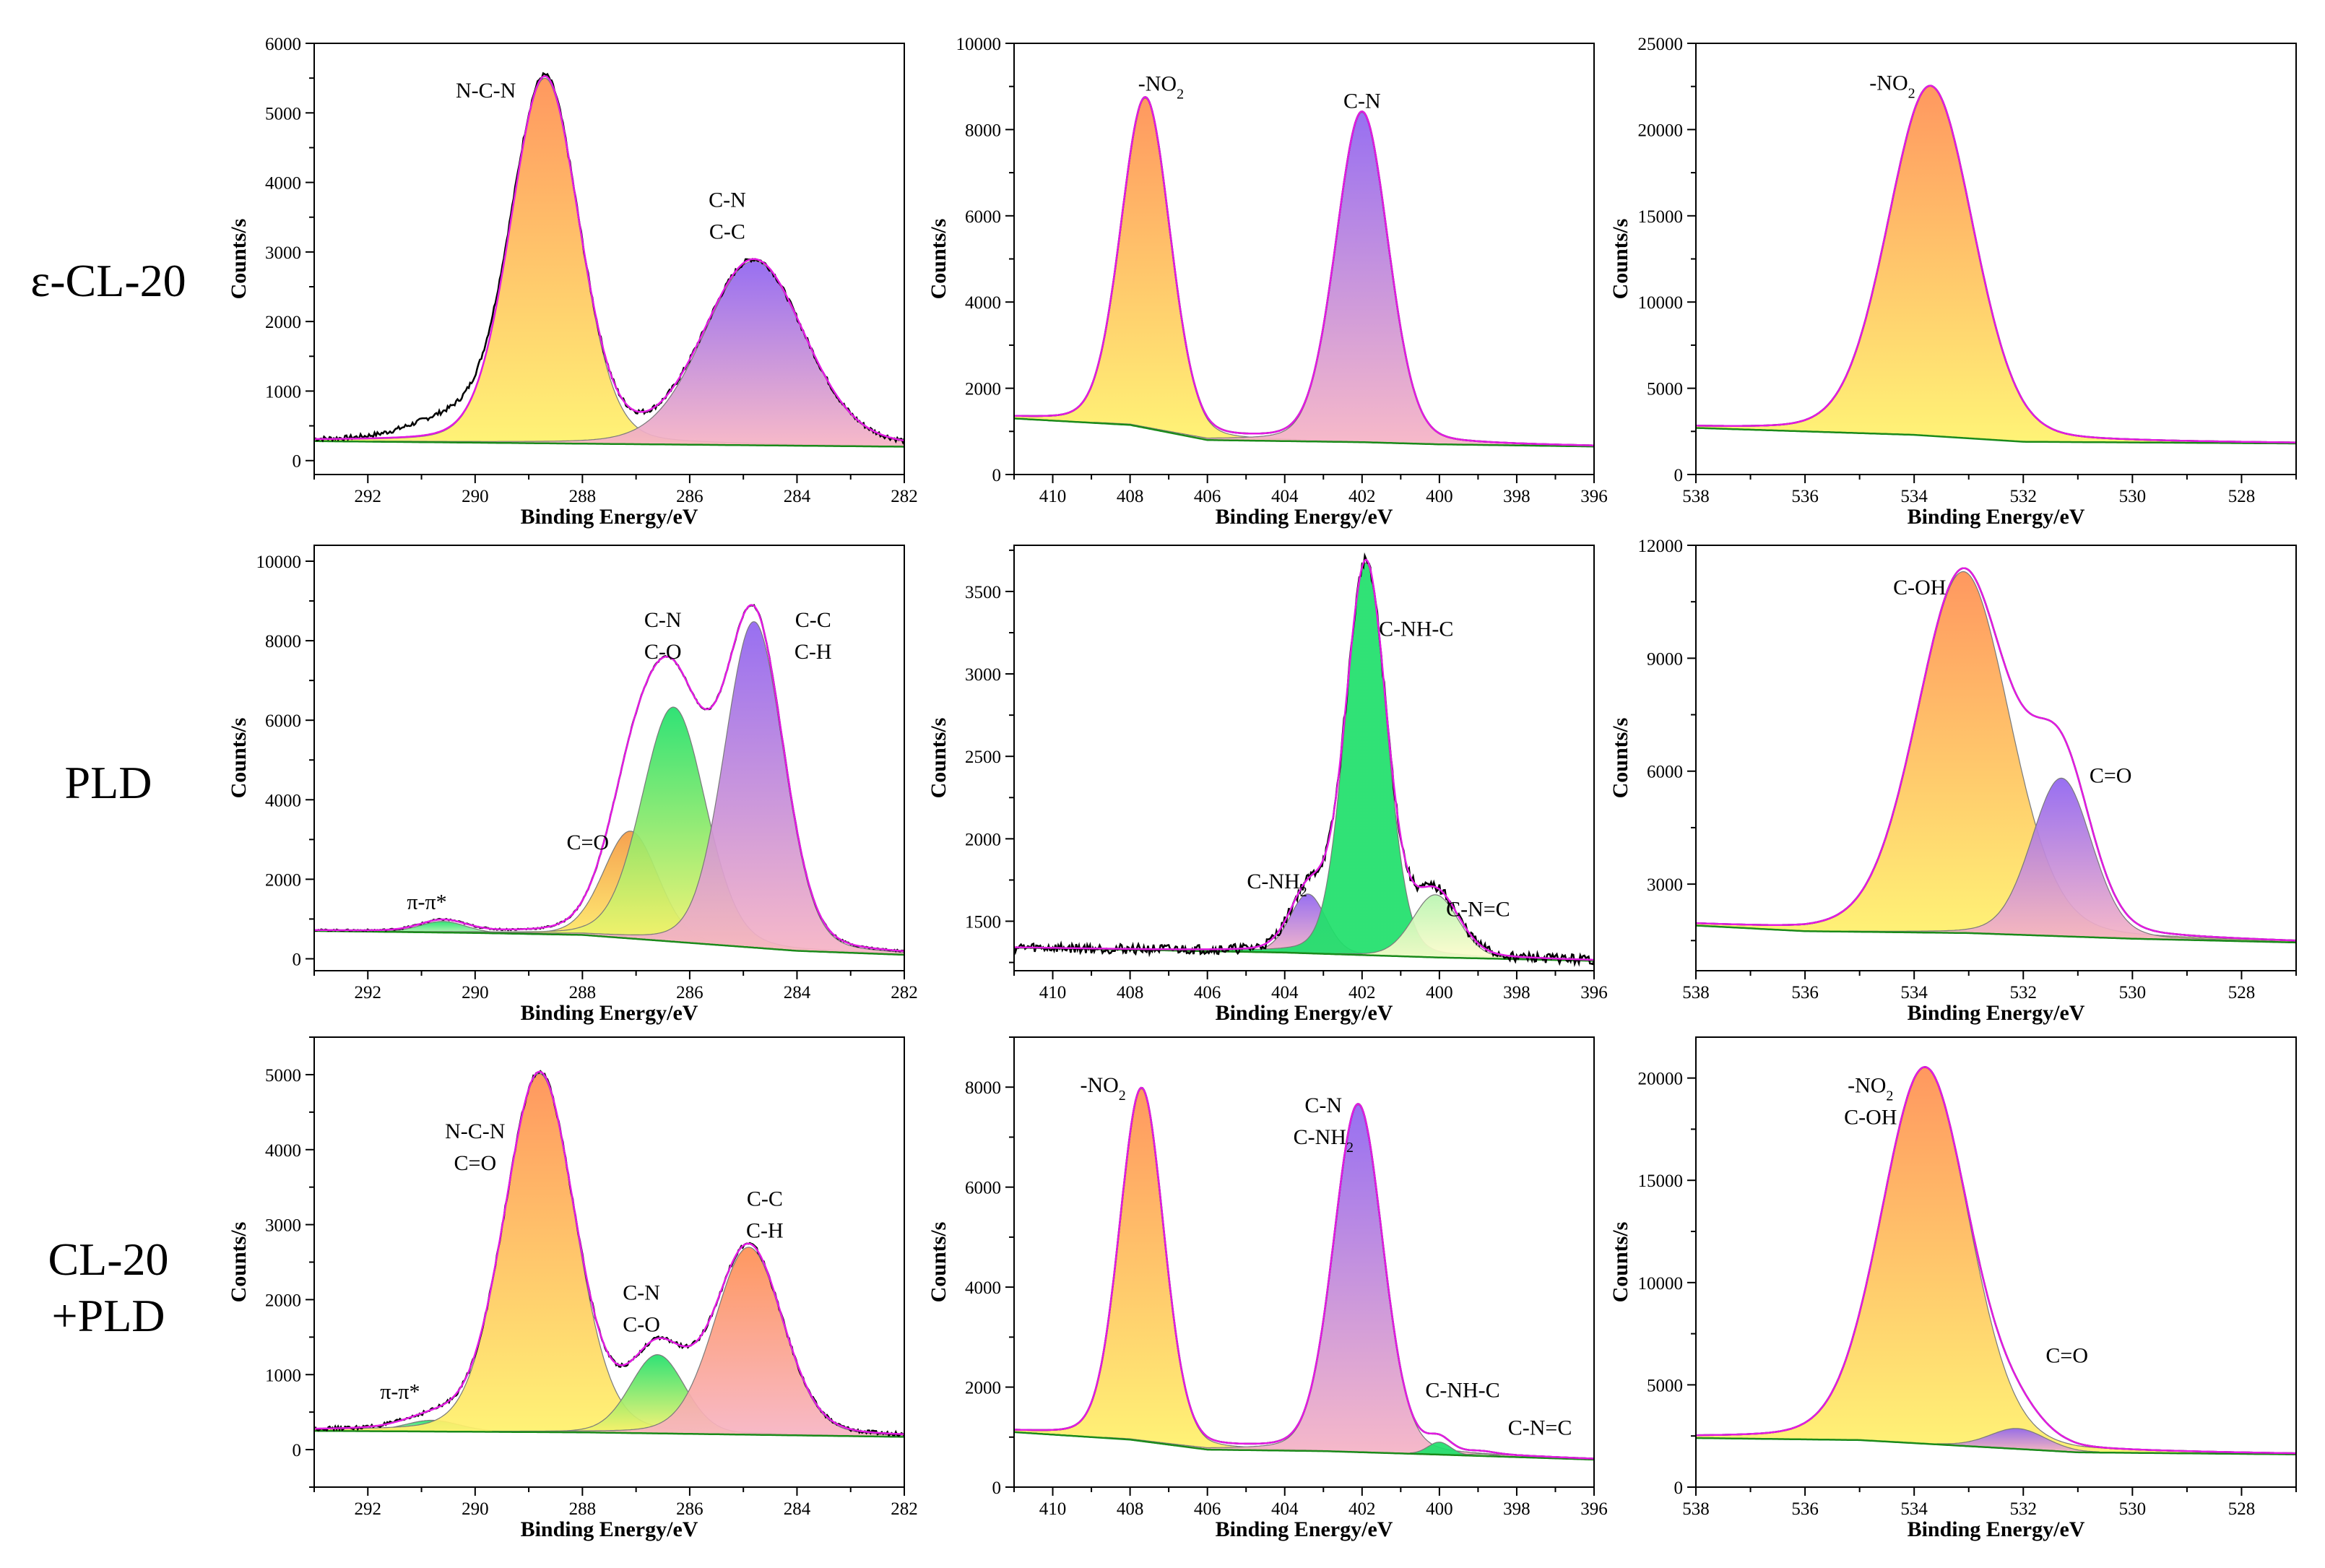  I want to click on peak-labels: -NO2 C-N C-NH2 C-NH-C C-N=C, so click(1326, 1256).